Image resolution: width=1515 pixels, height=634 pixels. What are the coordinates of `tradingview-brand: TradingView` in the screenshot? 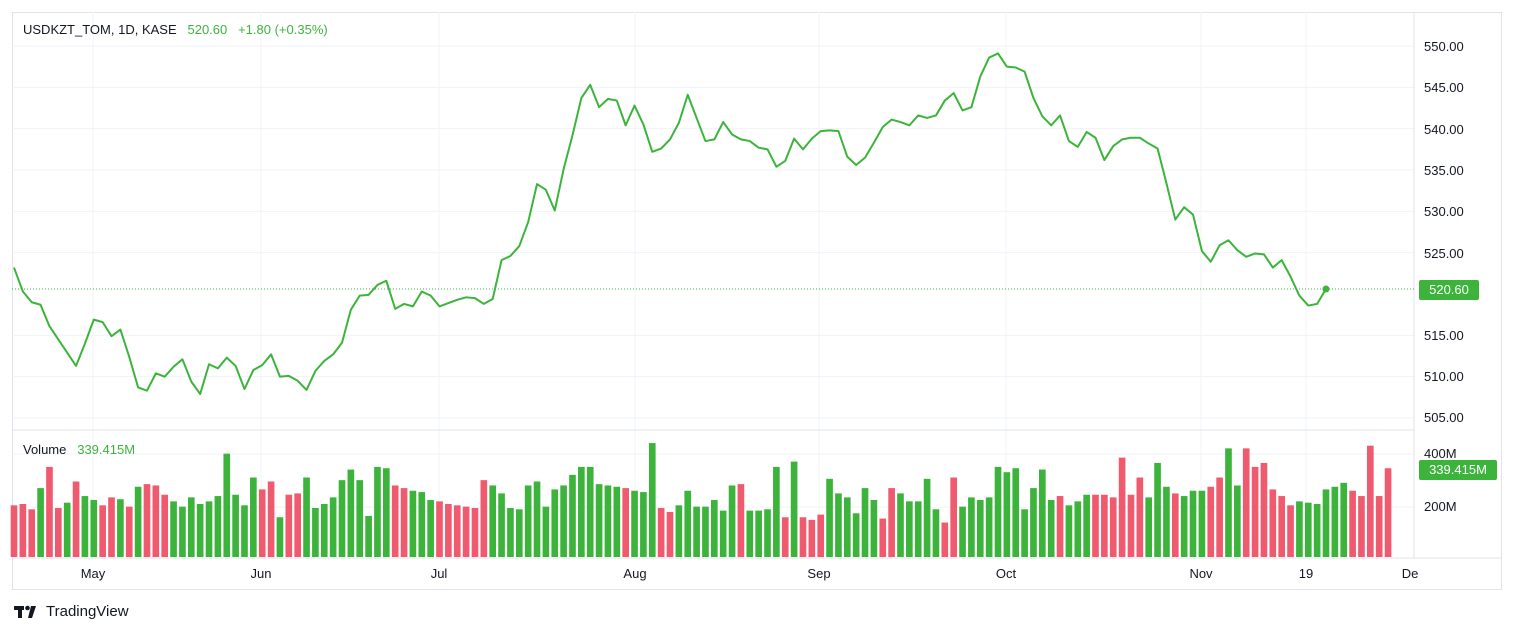 It's located at (71, 611).